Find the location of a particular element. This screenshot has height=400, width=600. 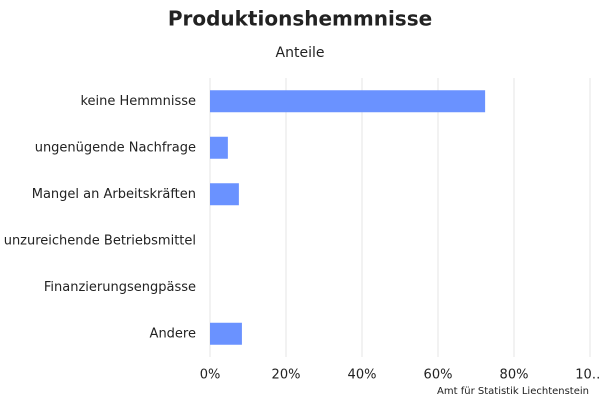

chart-title: Produktionshemmnisse is located at coordinates (300, 19).